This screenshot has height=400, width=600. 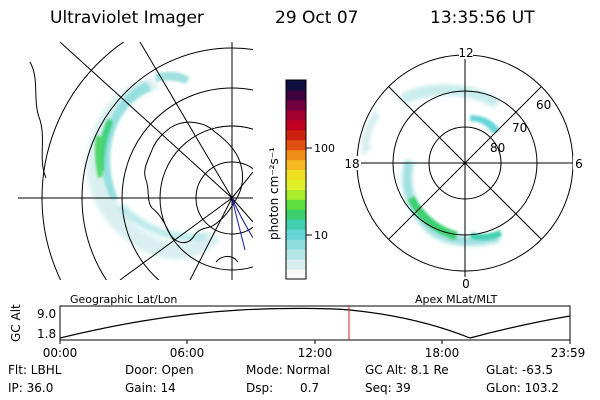 What do you see at coordinates (31, 388) in the screenshot?
I see `ip-info: IP: 36.0` at bounding box center [31, 388].